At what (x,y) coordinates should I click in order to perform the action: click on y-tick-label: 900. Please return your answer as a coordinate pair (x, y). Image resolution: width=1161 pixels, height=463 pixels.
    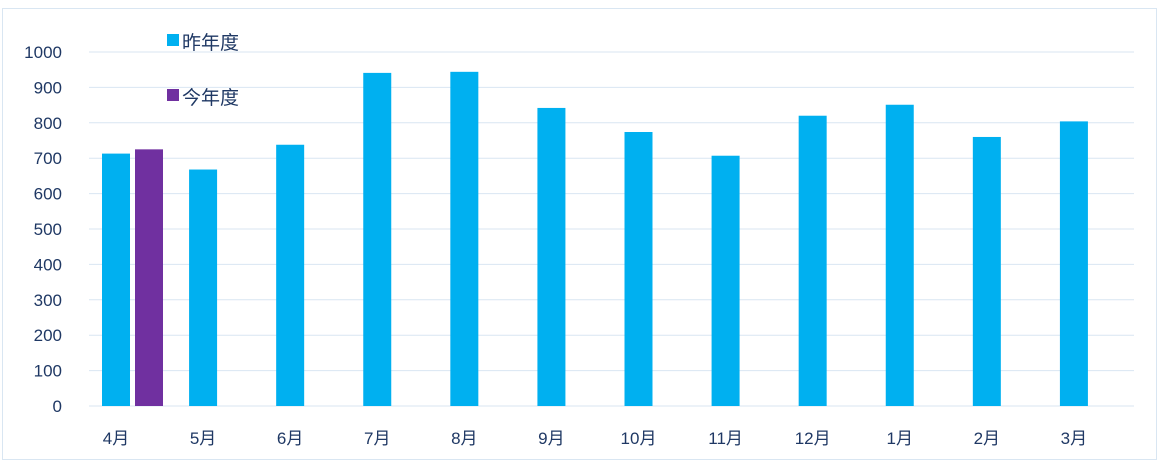
    Looking at the image, I should click on (48, 87).